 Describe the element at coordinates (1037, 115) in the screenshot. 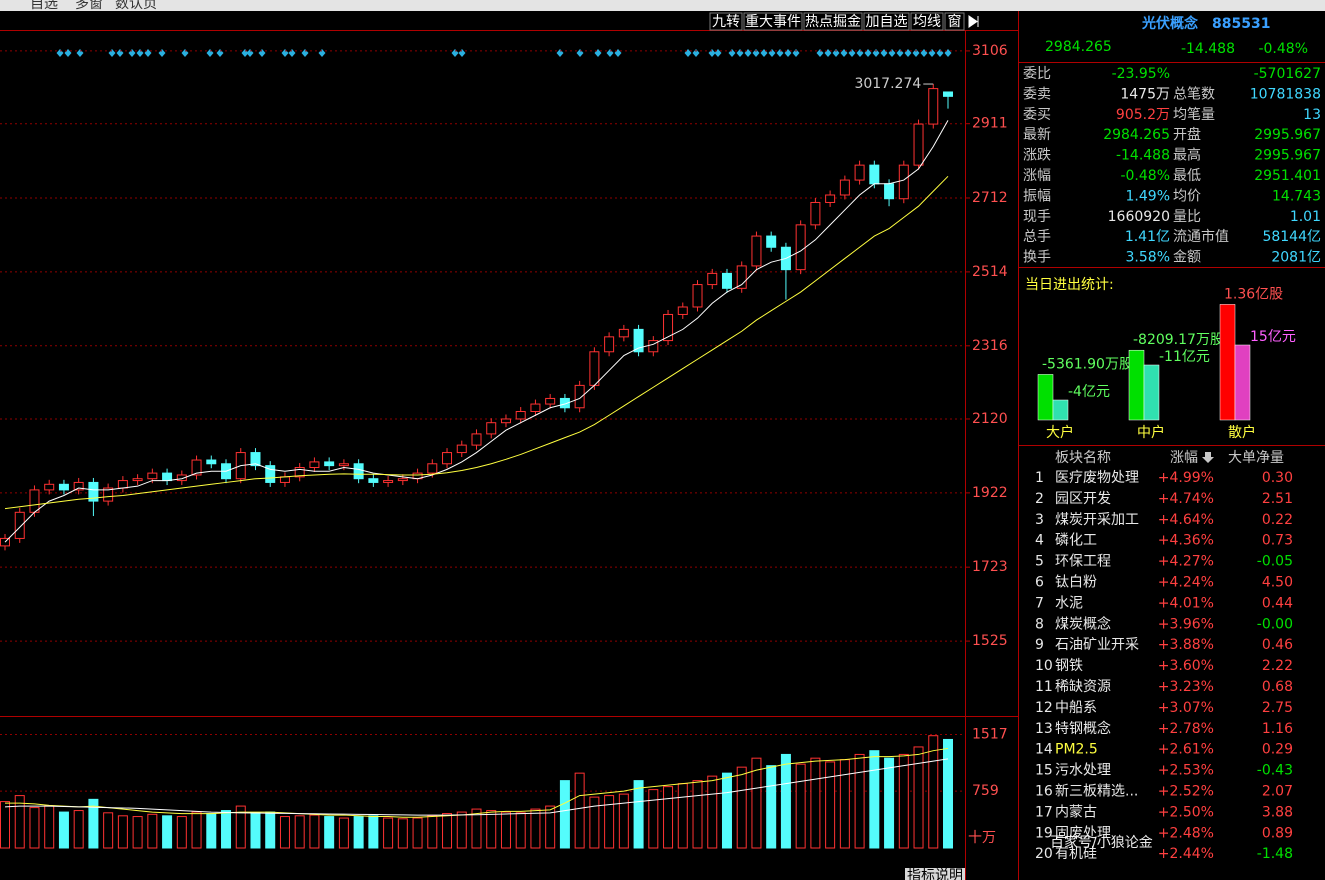

I see `stat-label: 委买` at that location.